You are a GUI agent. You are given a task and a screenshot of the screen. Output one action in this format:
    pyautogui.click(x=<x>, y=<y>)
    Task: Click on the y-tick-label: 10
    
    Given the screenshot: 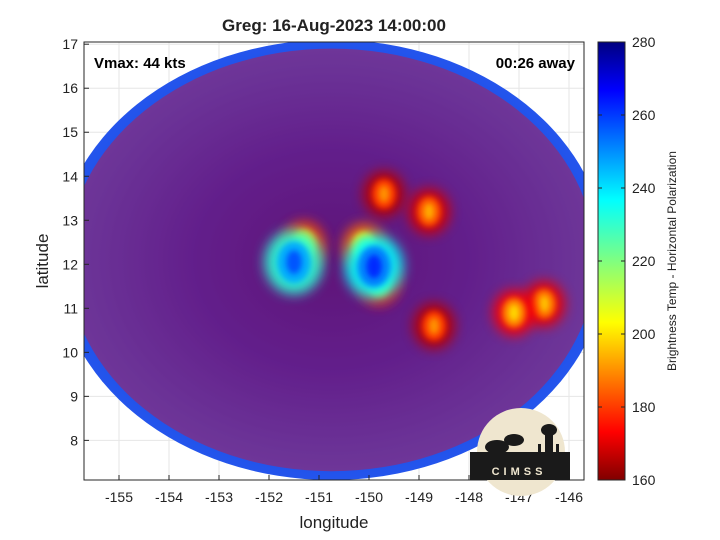 What is the action you would take?
    pyautogui.click(x=70, y=352)
    